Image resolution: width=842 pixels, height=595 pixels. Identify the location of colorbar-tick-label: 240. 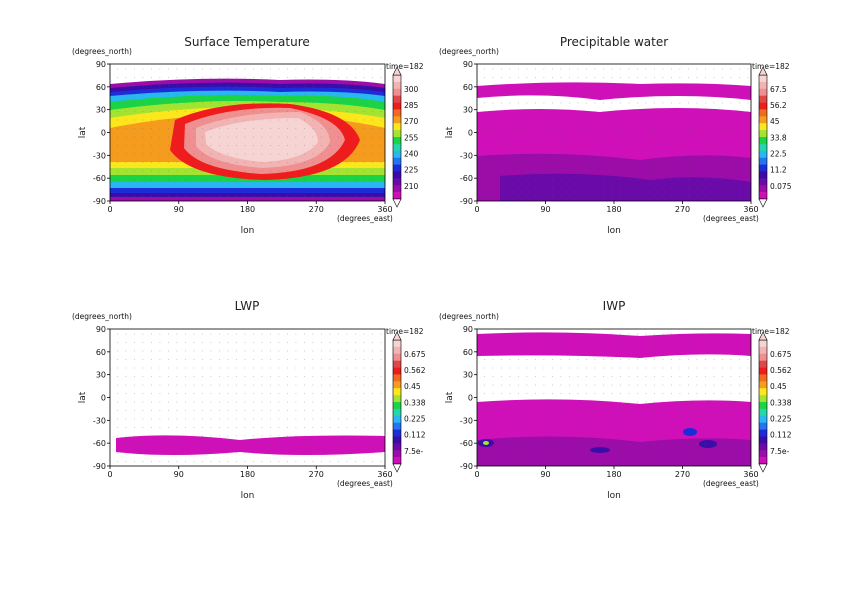
(411, 154).